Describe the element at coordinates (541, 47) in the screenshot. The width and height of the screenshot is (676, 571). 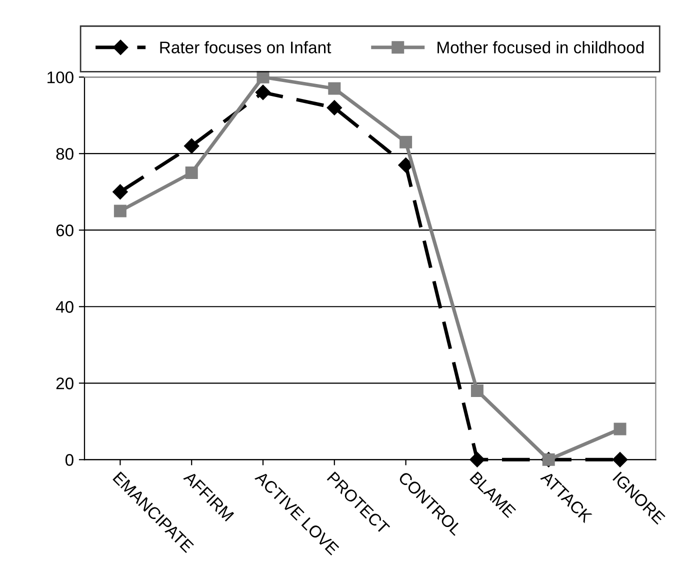
I see `legend-label: Mother focused in childhood` at that location.